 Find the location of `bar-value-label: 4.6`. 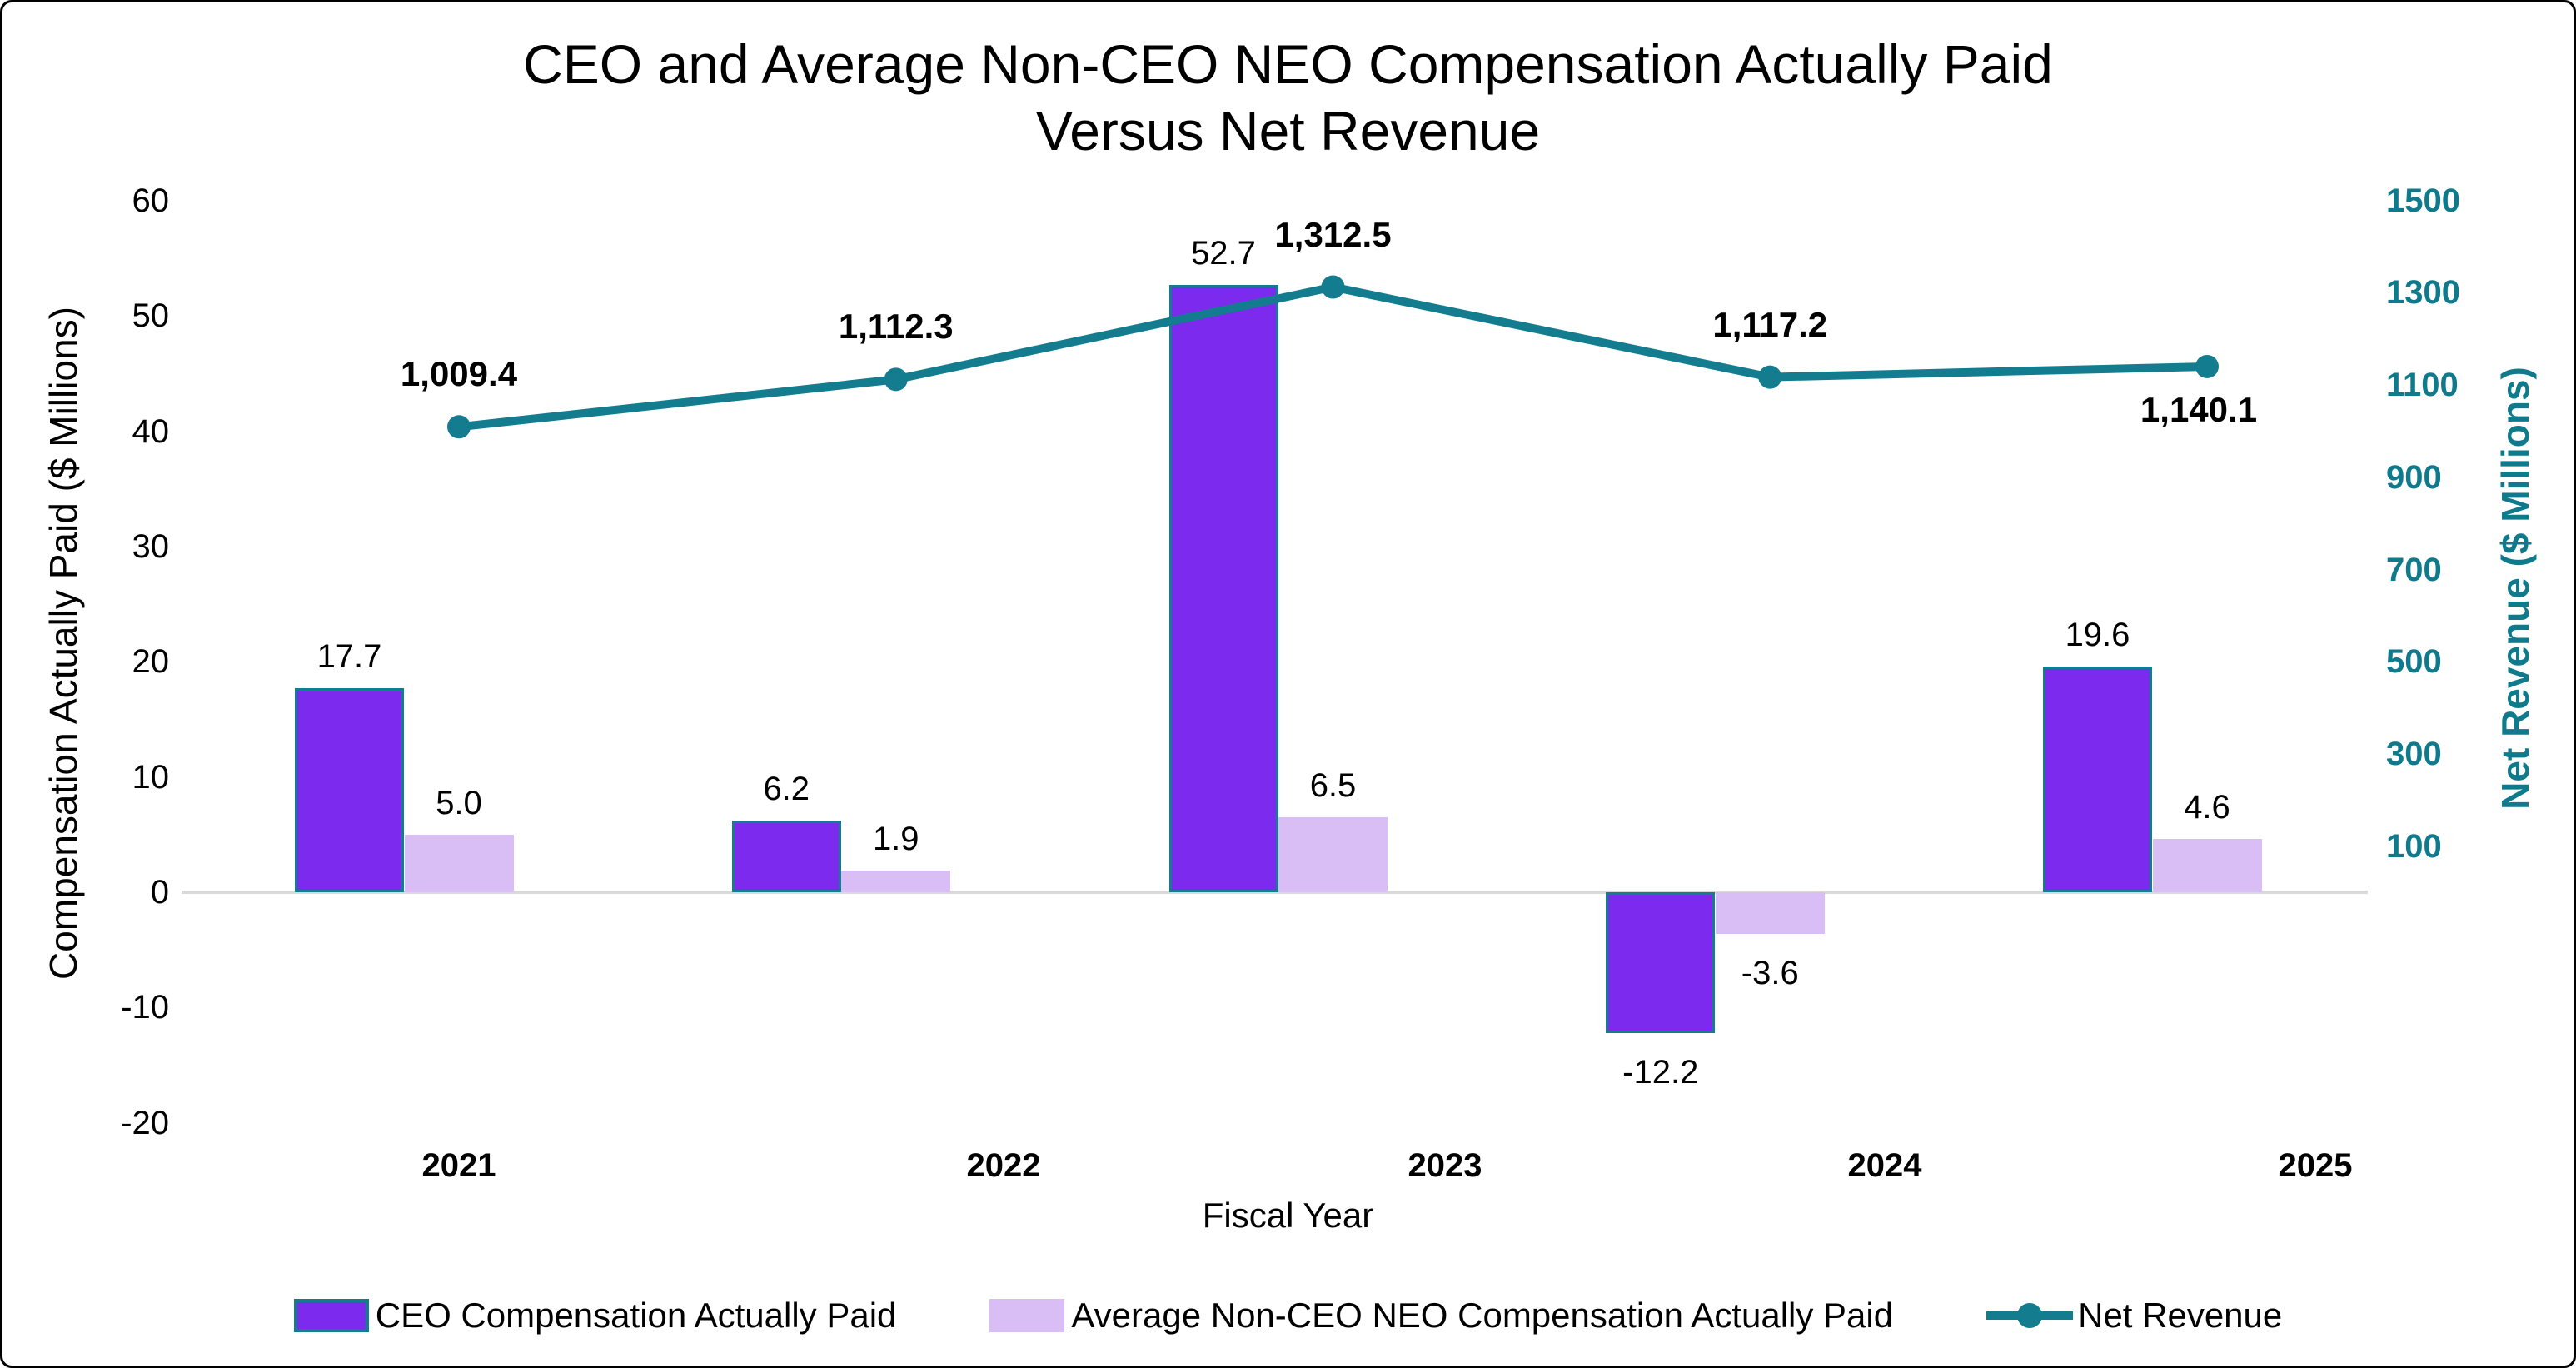

bar-value-label: 4.6 is located at coordinates (2207, 807).